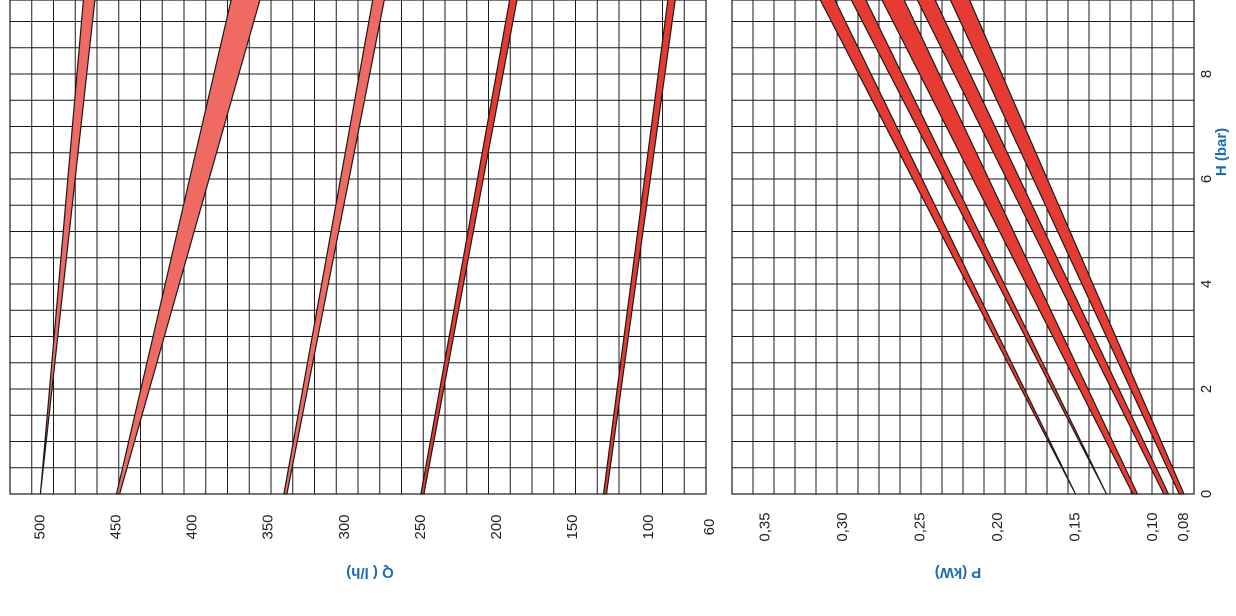 Image resolution: width=1236 pixels, height=616 pixels. I want to click on pressure-axis: 0 2 4 6 8, so click(1206, 284).